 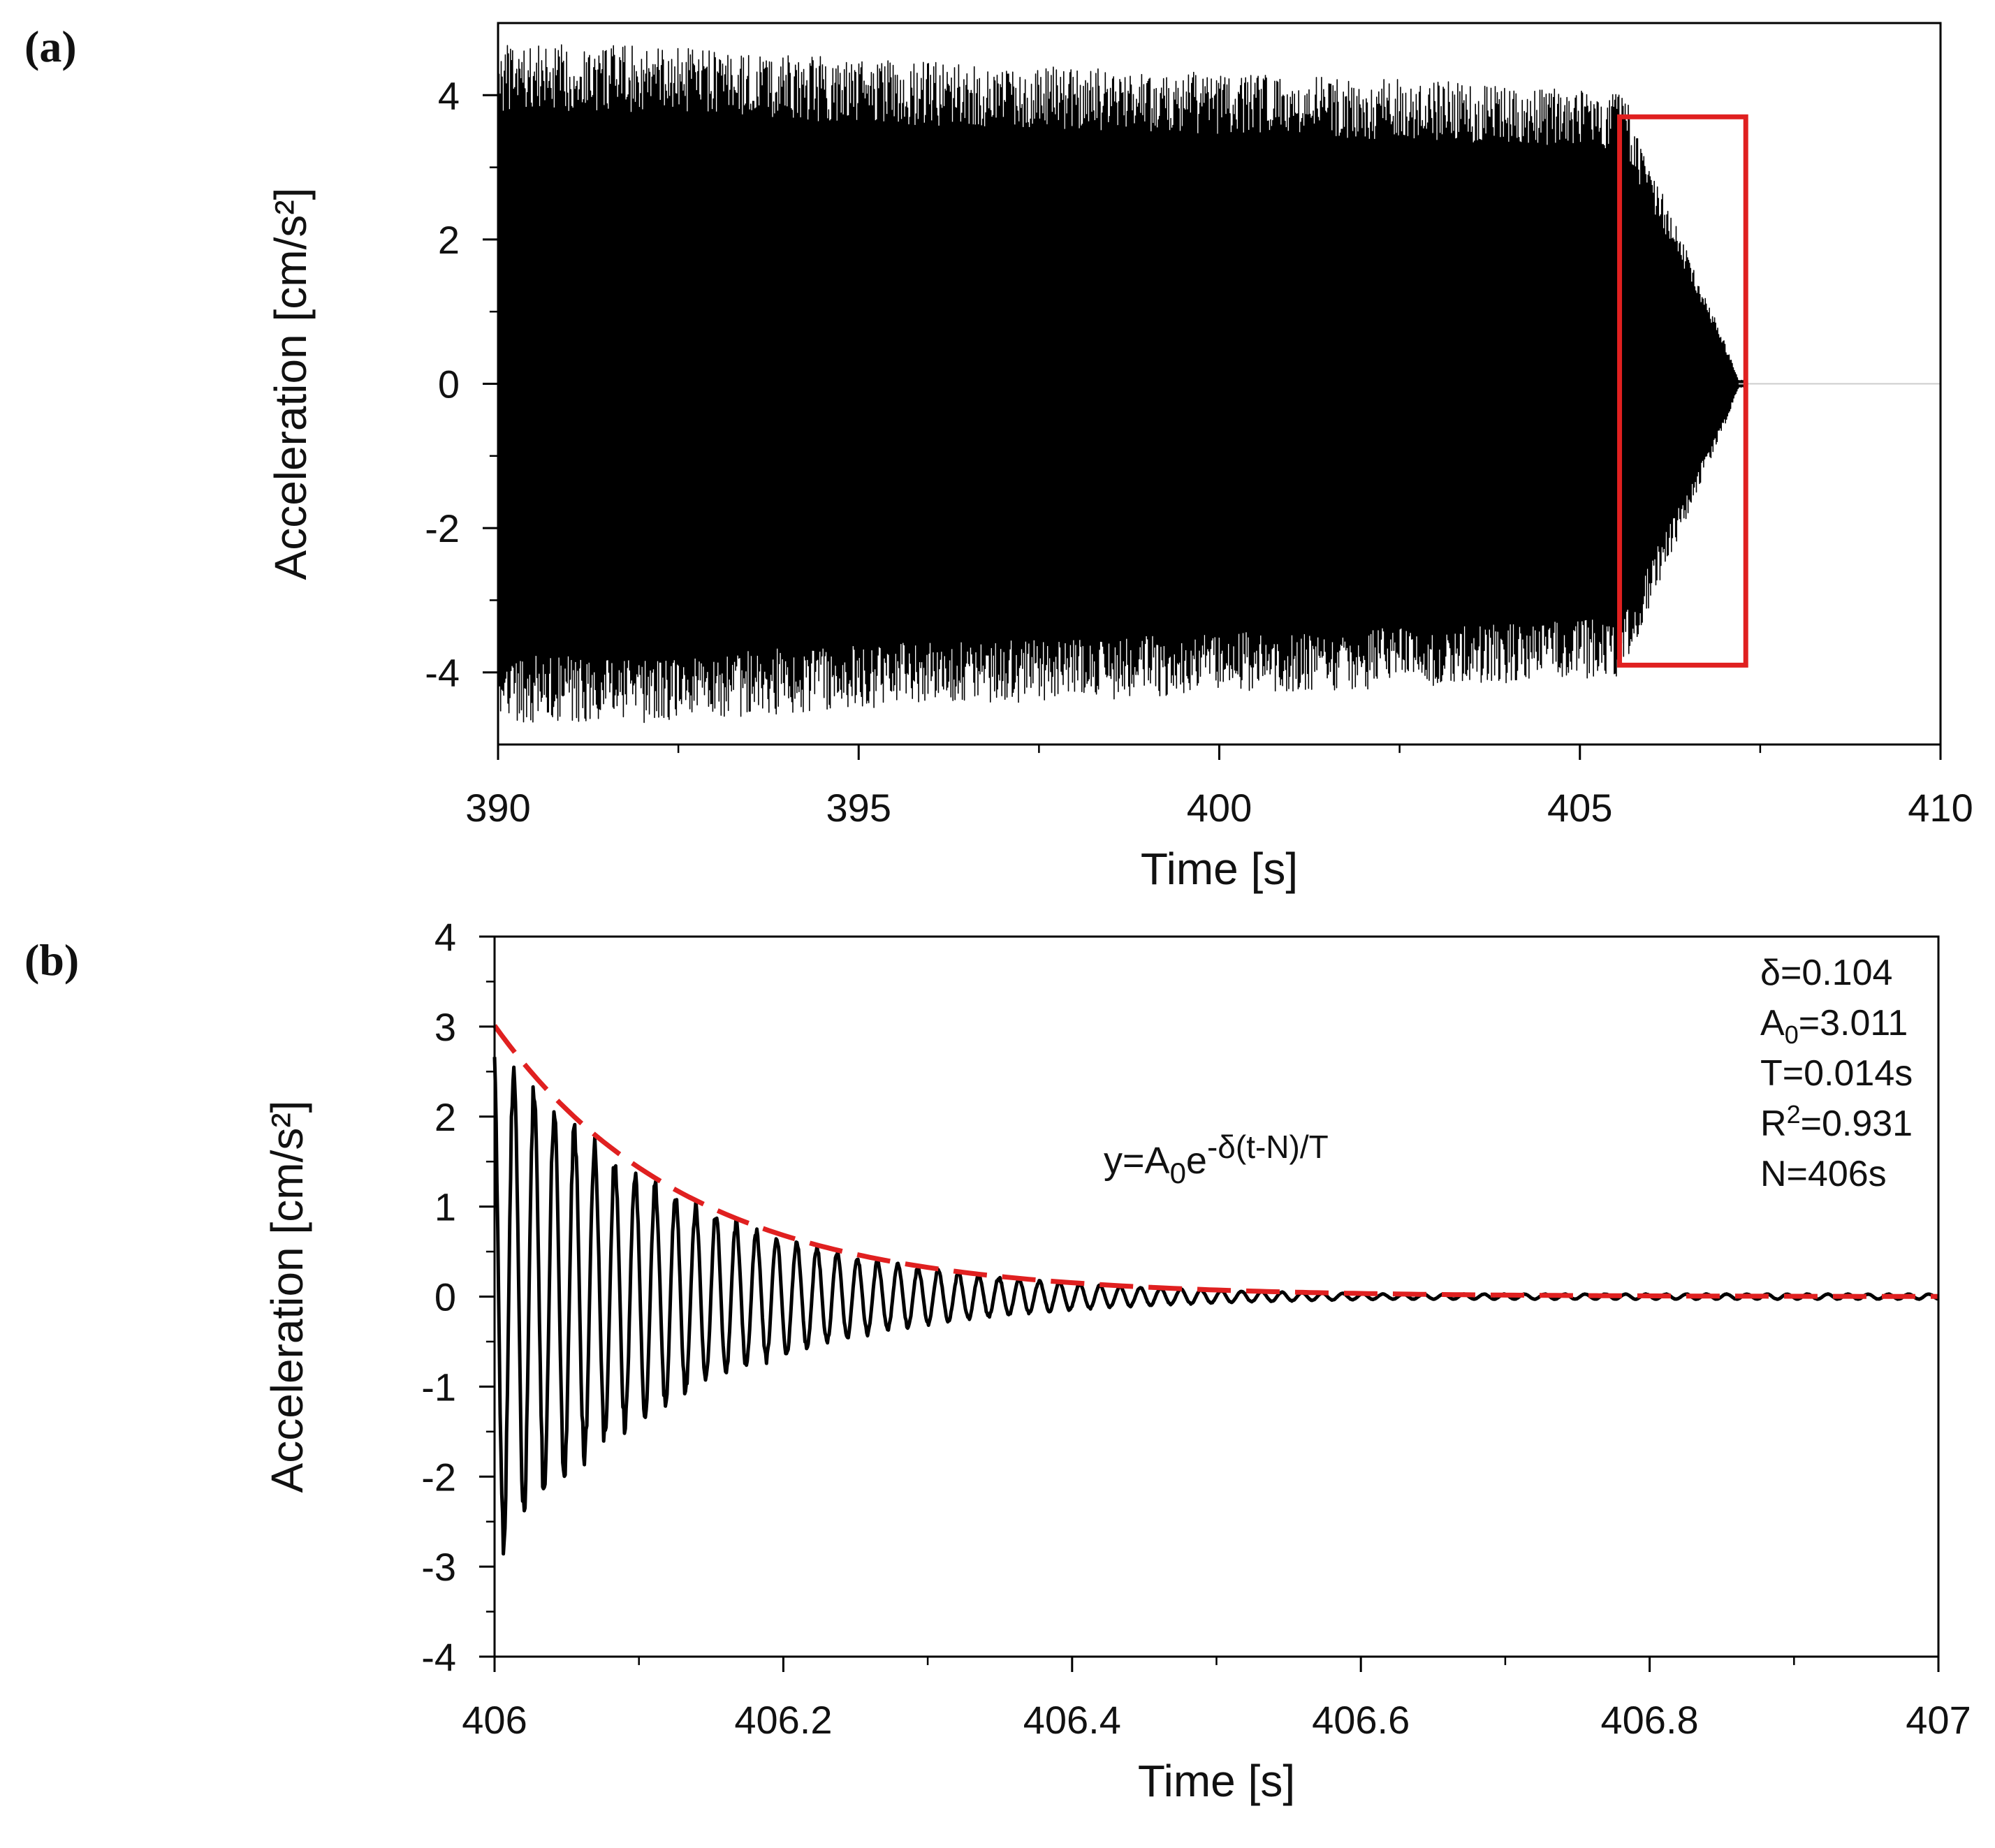 I want to click on panel-b-xtick-label: 406.8, so click(x=1650, y=1720).